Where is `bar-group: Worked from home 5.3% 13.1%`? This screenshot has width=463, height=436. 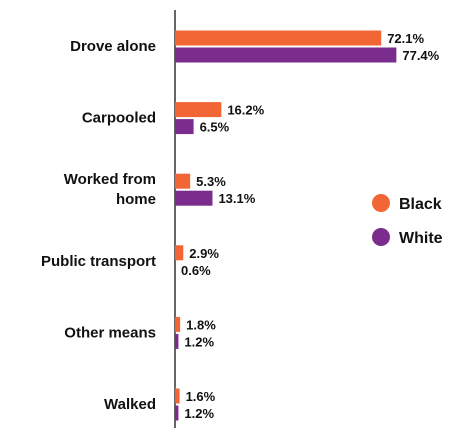
bar-group: Worked from home 5.3% 13.1% is located at coordinates (160, 189).